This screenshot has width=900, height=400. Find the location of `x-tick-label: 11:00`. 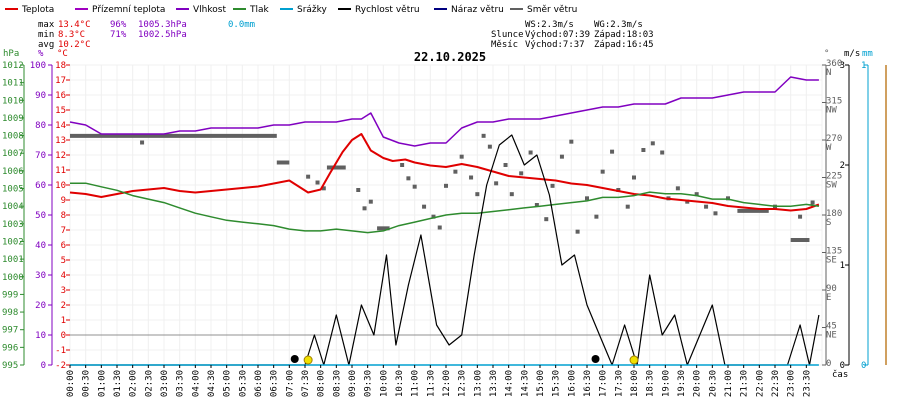

x-tick-label: 11:00 is located at coordinates (416, 383).